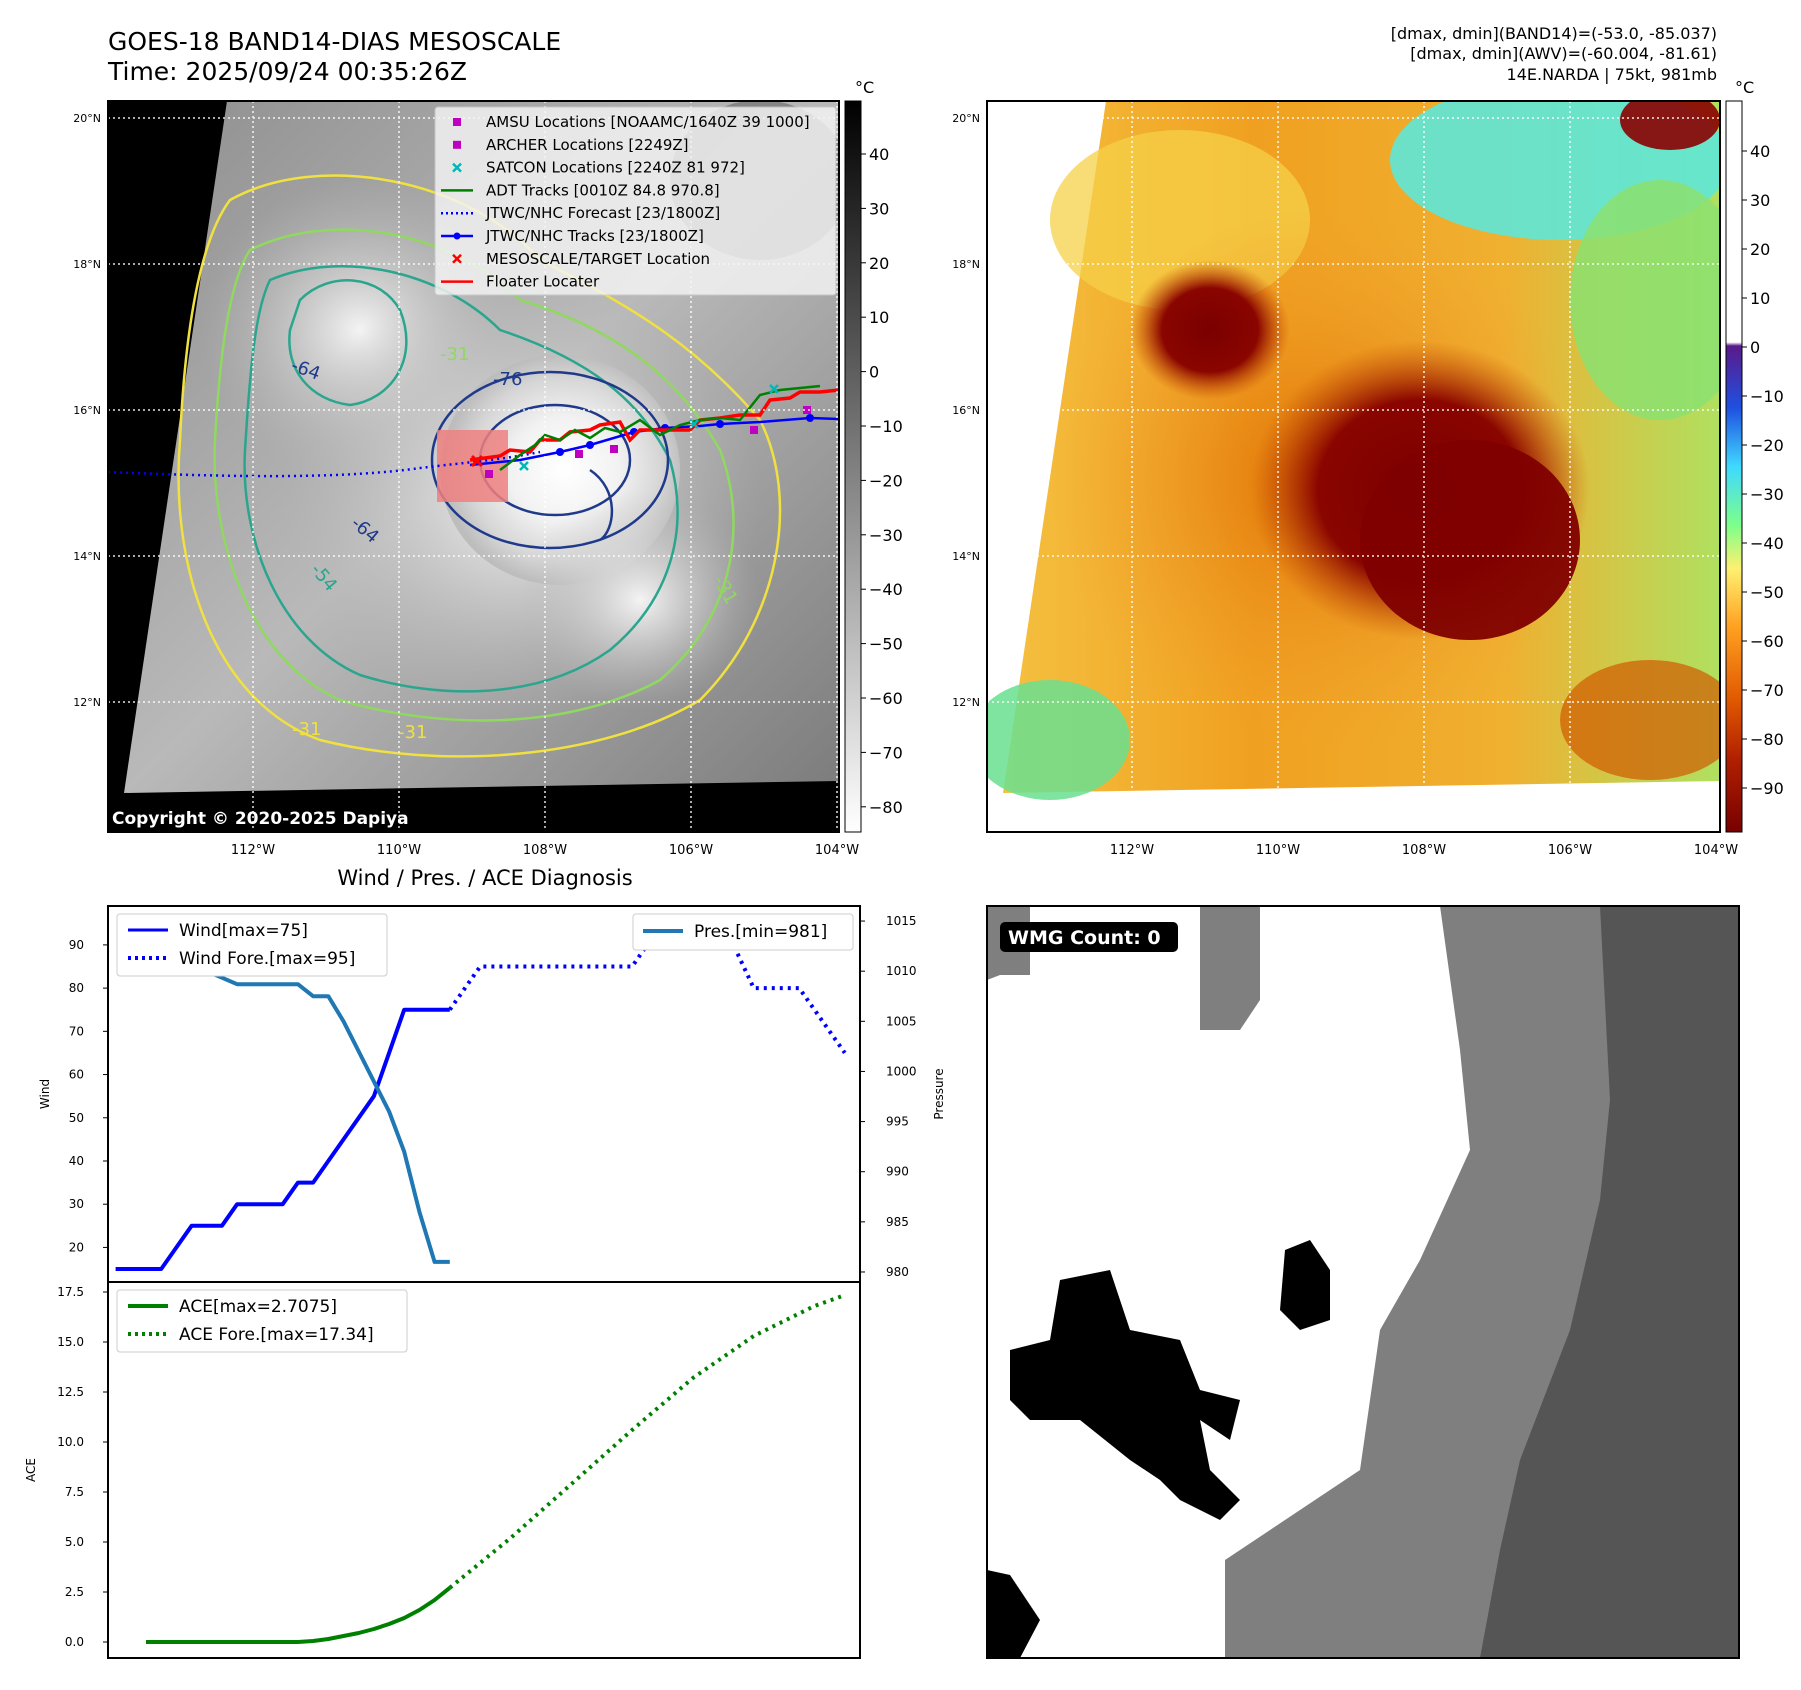 Image resolution: width=1801 pixels, height=1690 pixels. I want to click on legend-7-label: Floater Locater, so click(543, 282).